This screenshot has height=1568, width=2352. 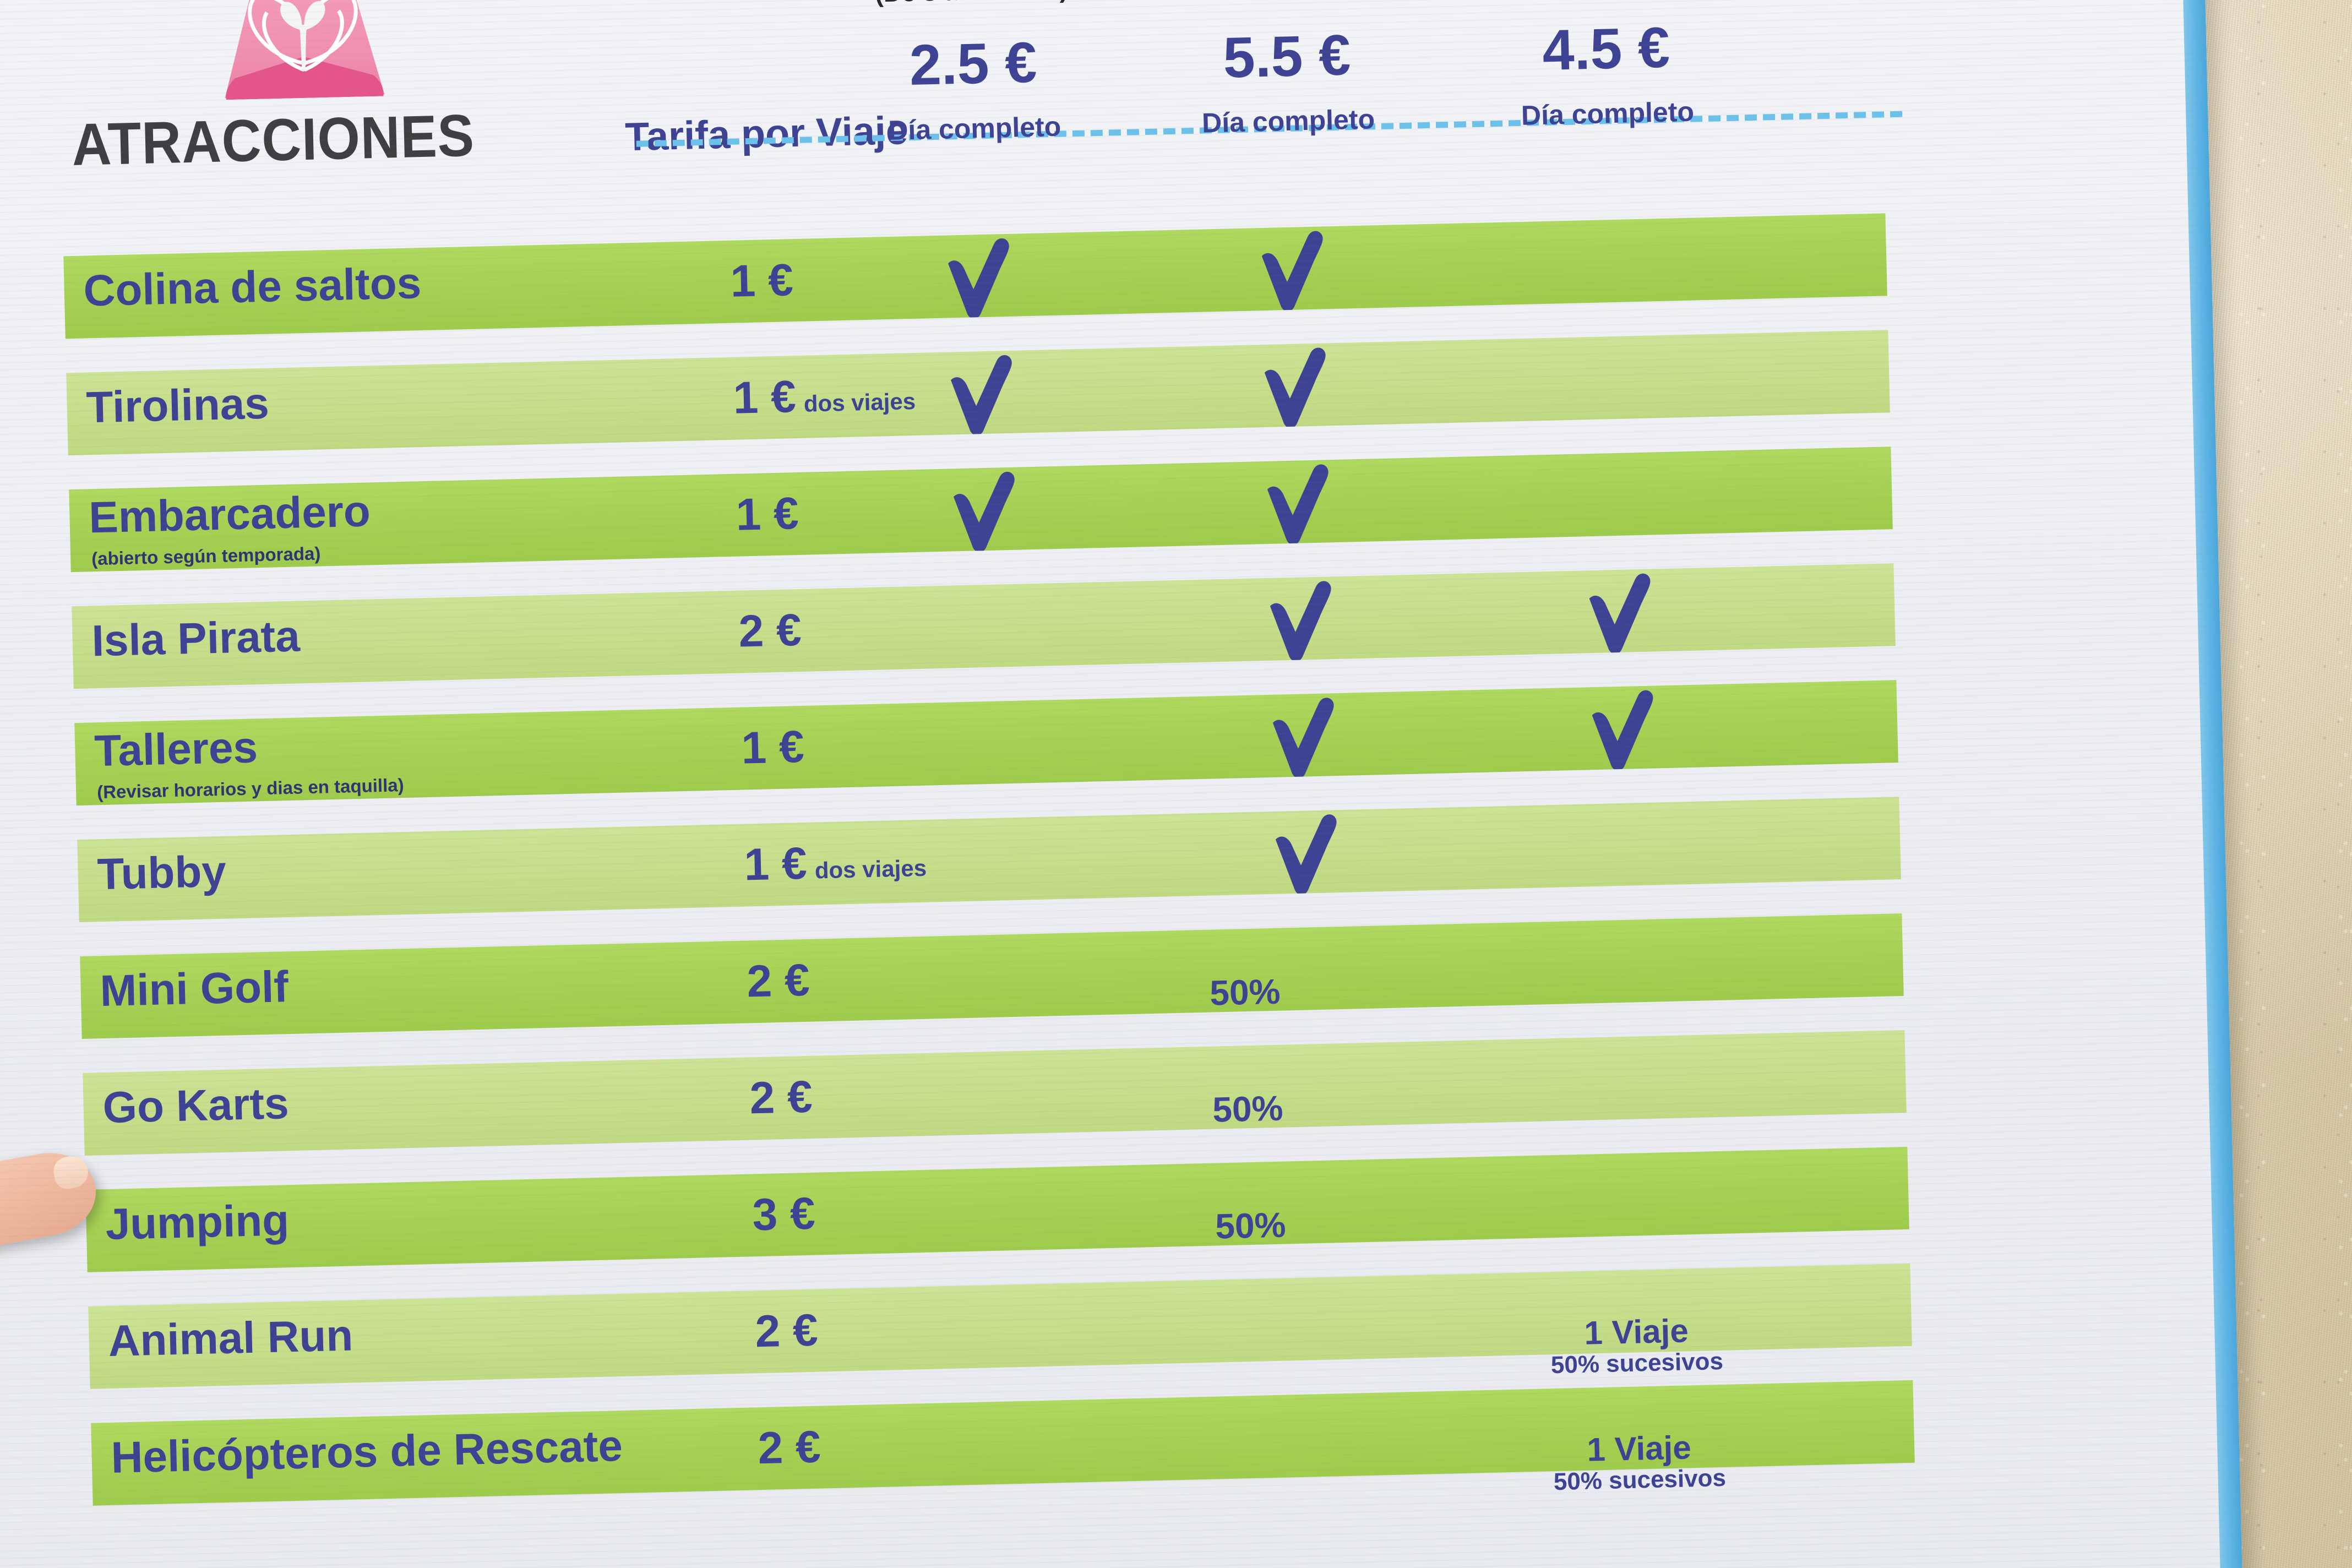 I want to click on table-row: Tirolinas 1 € dos viajes, so click(x=1083, y=402).